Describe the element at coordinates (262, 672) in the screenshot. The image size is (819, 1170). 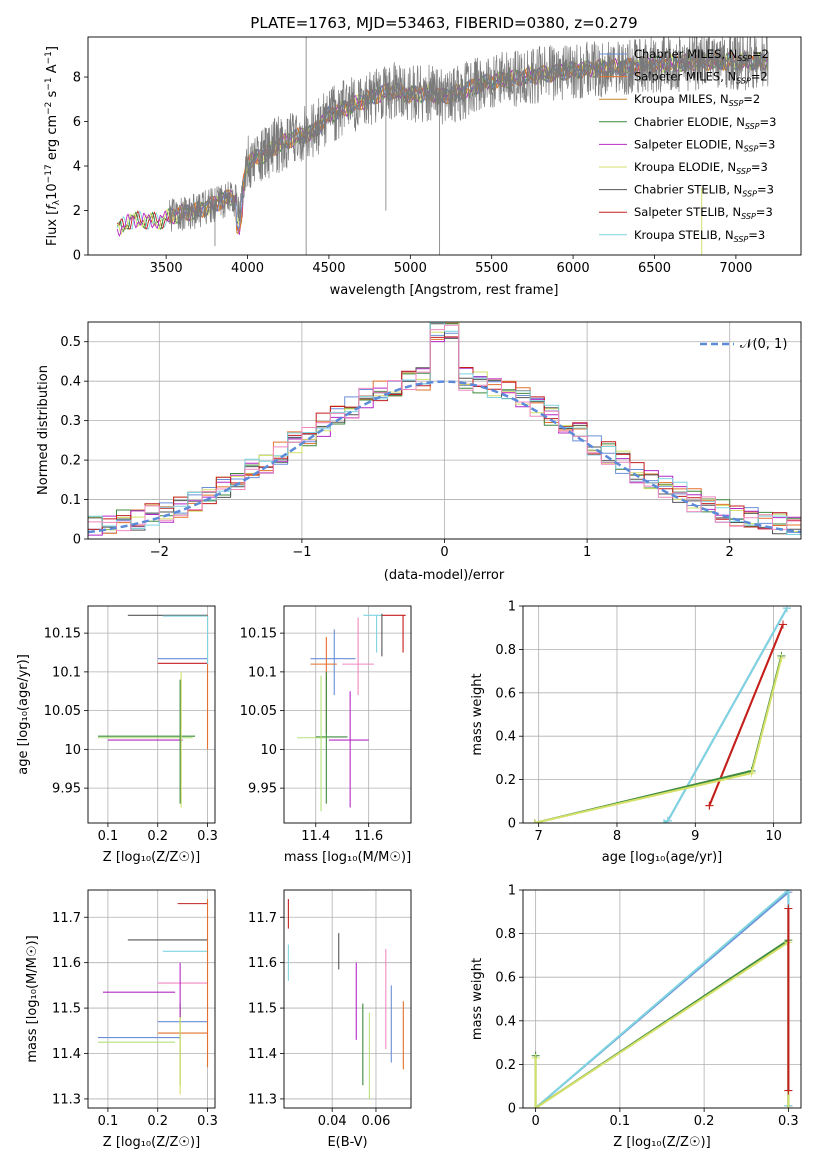
I see `y-tick-label: 10.1` at that location.